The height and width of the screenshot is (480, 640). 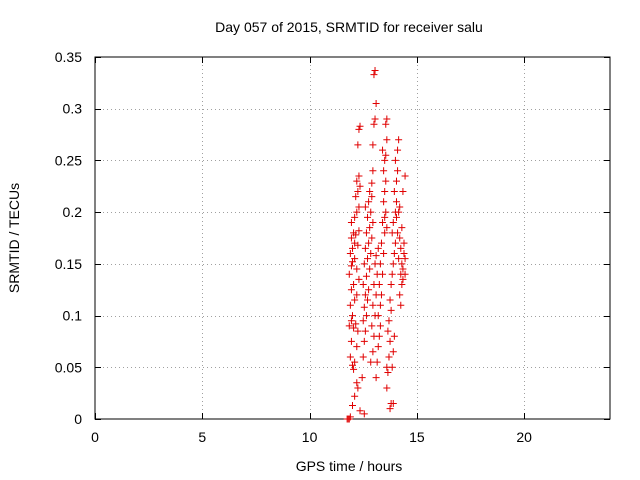 I want to click on y-tick-label: 0.25, so click(x=68, y=160).